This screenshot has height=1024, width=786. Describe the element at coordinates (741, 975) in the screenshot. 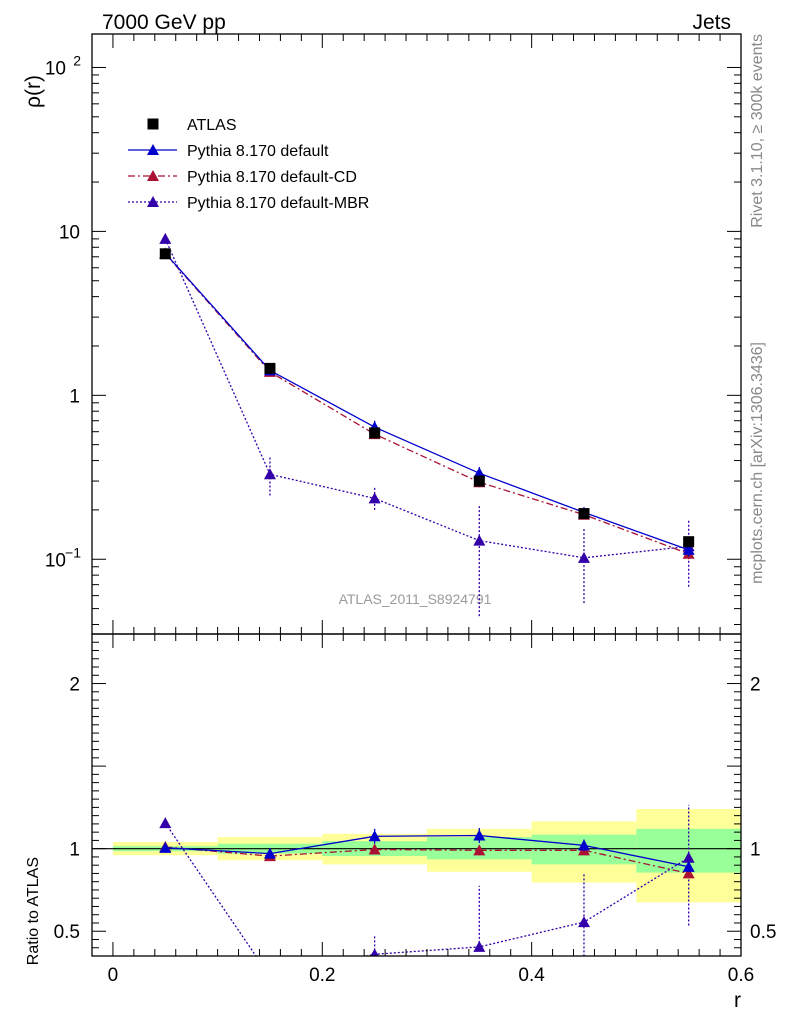

I see `x-tick-label: 0.6` at that location.